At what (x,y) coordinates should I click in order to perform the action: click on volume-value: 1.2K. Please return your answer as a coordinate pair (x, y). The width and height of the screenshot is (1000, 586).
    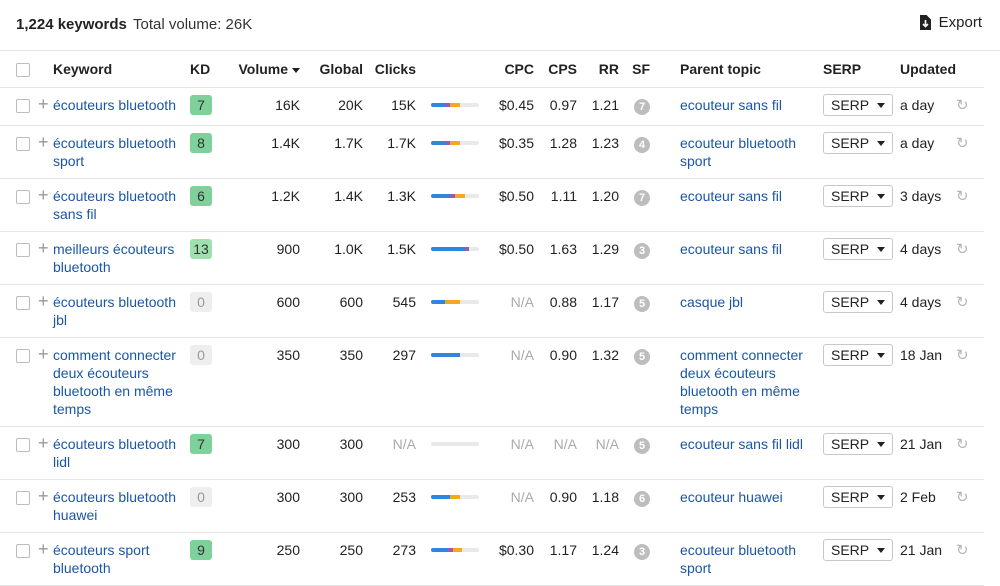
    Looking at the image, I should click on (263, 205).